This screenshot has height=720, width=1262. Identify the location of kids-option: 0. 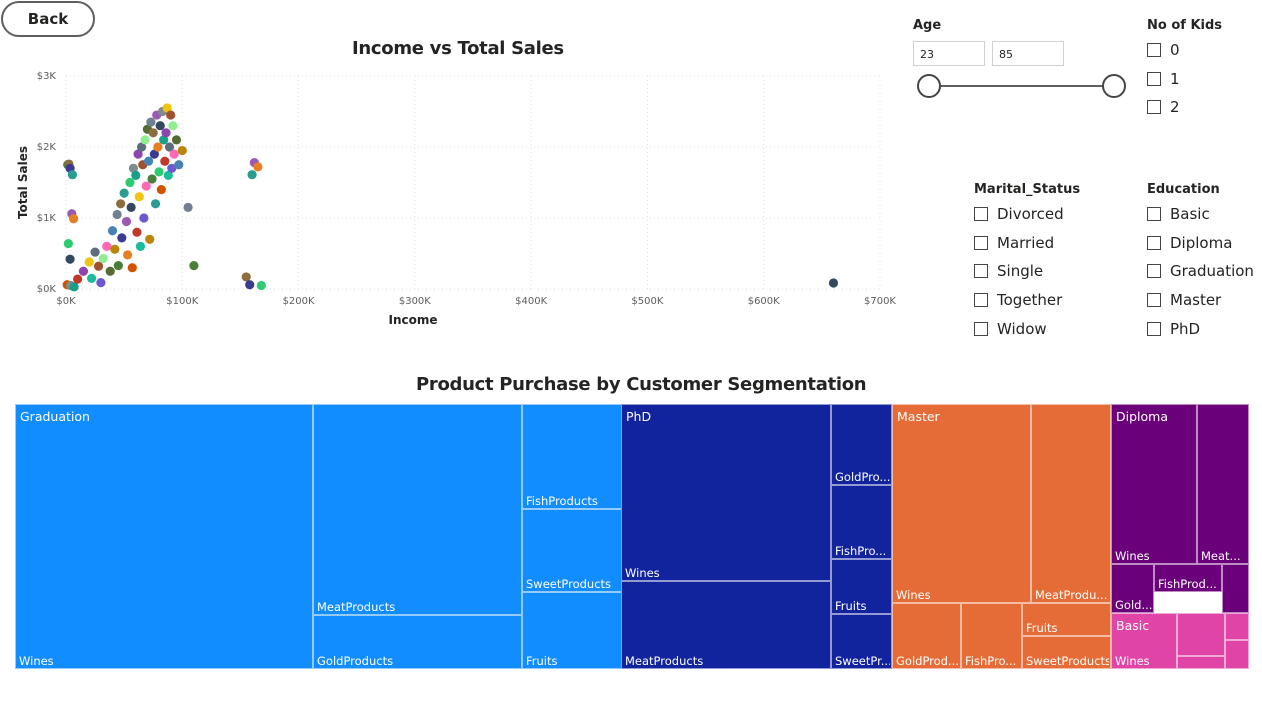
(1163, 50).